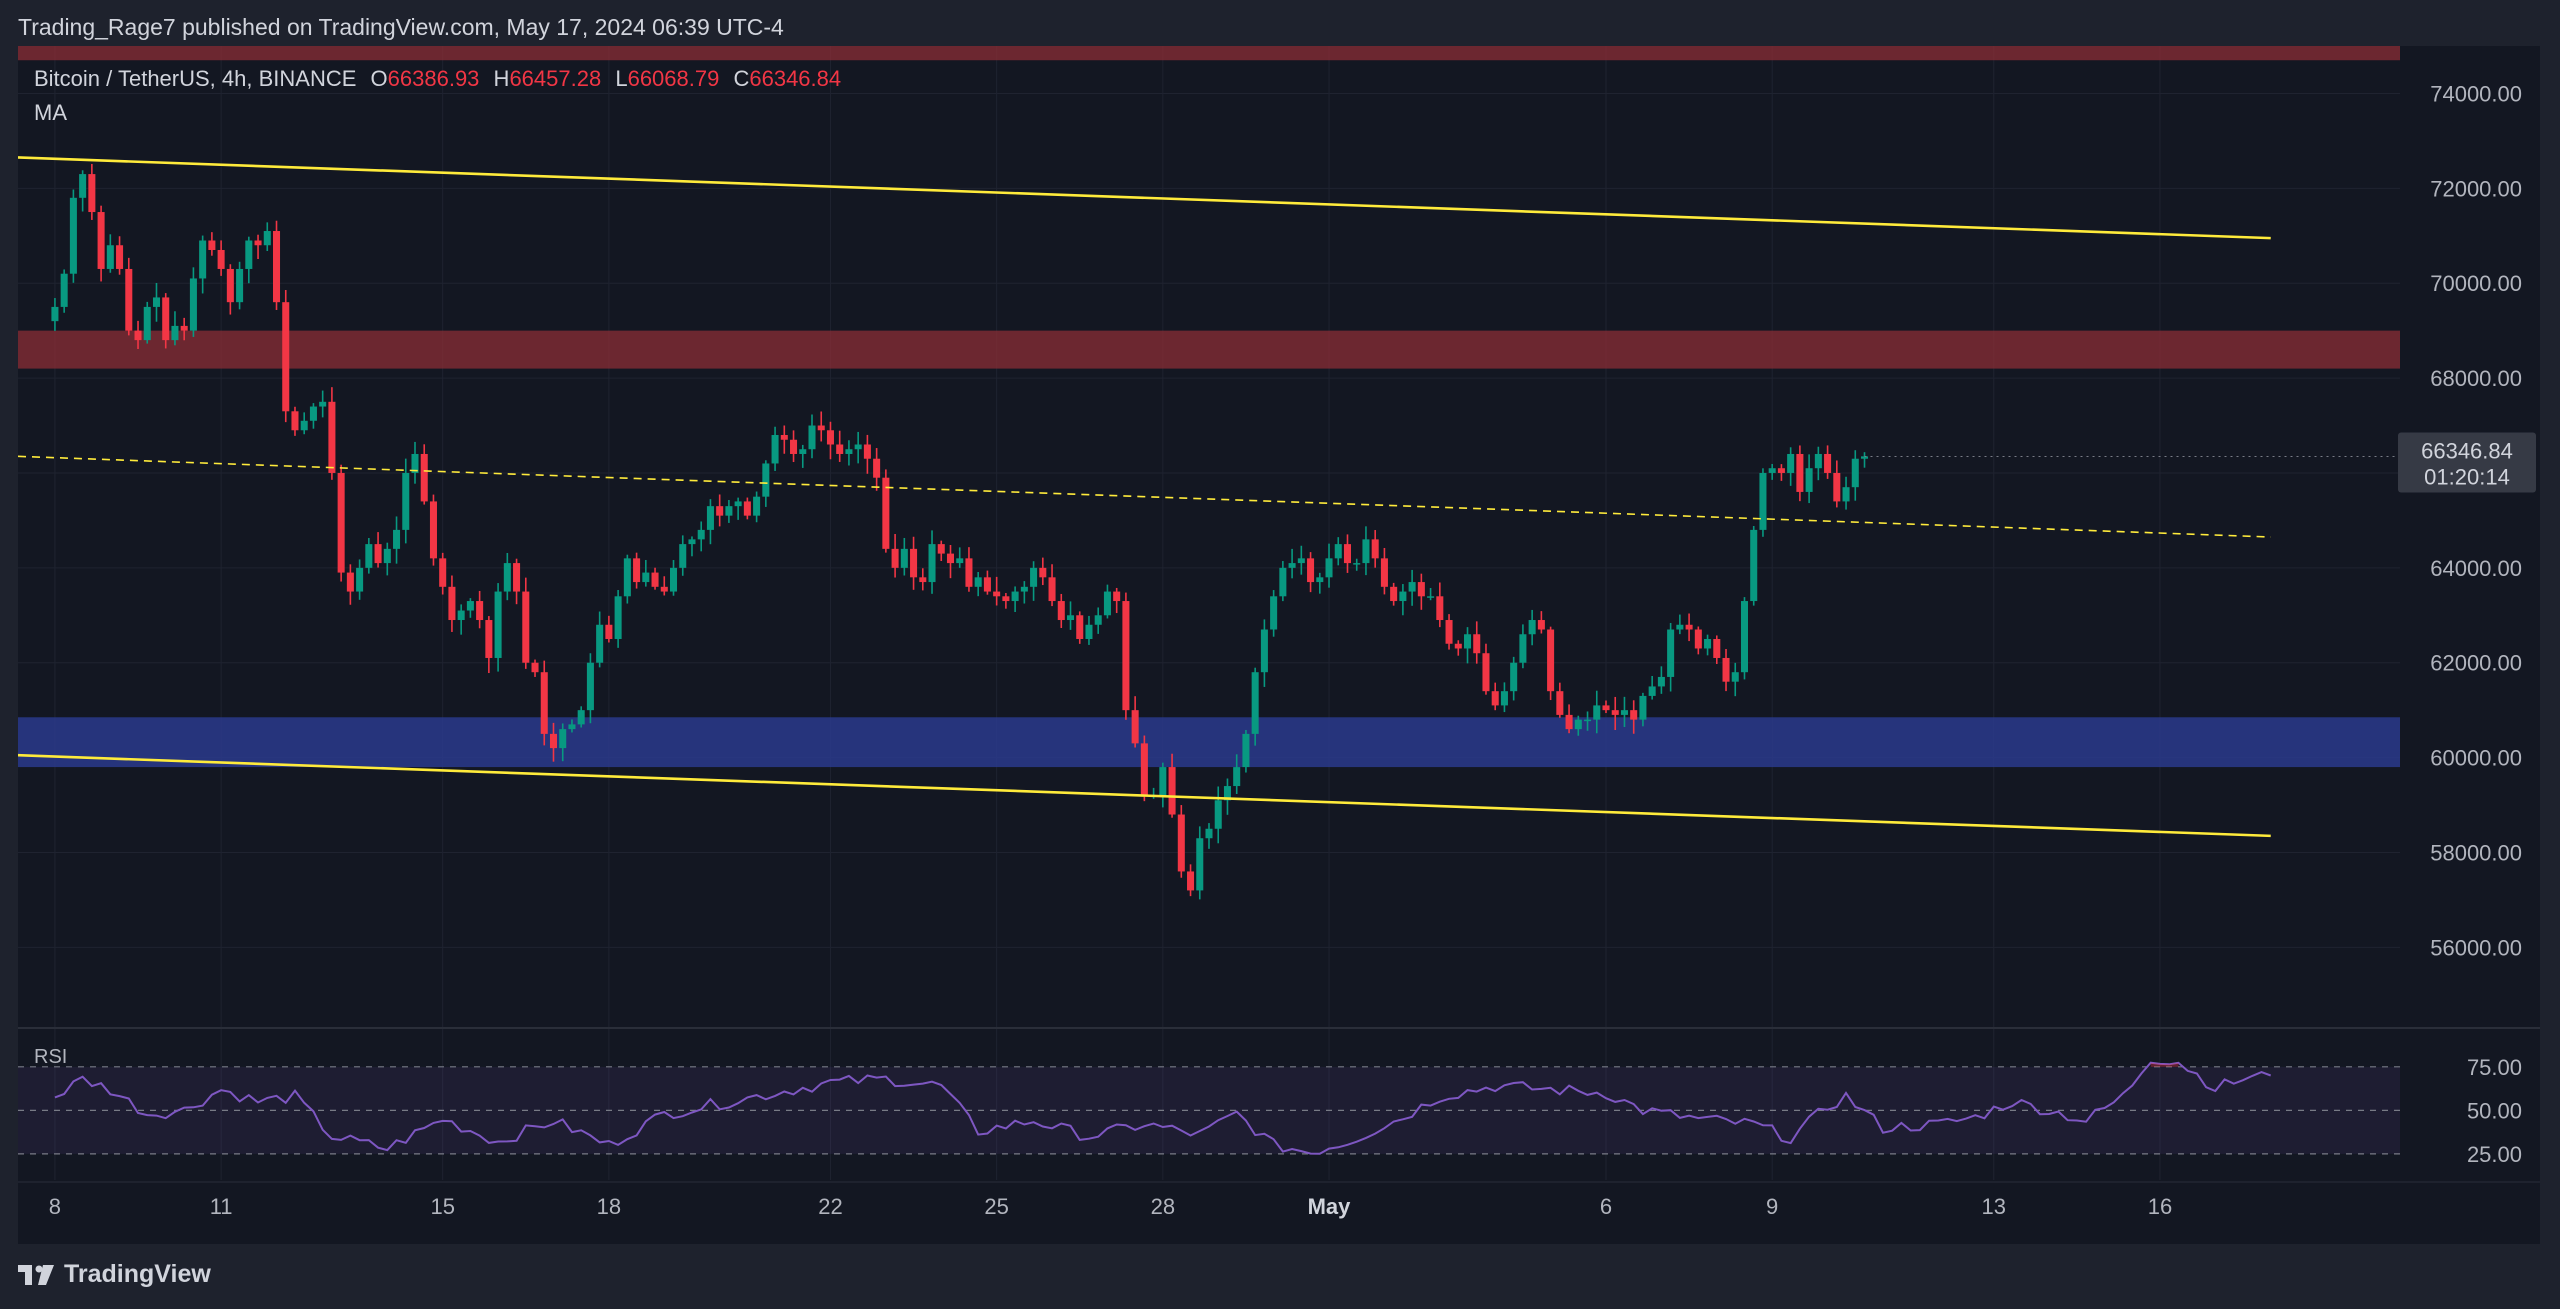 This screenshot has height=1309, width=2560. What do you see at coordinates (51, 1057) in the screenshot?
I see `rsi-indicator-label: RSI` at bounding box center [51, 1057].